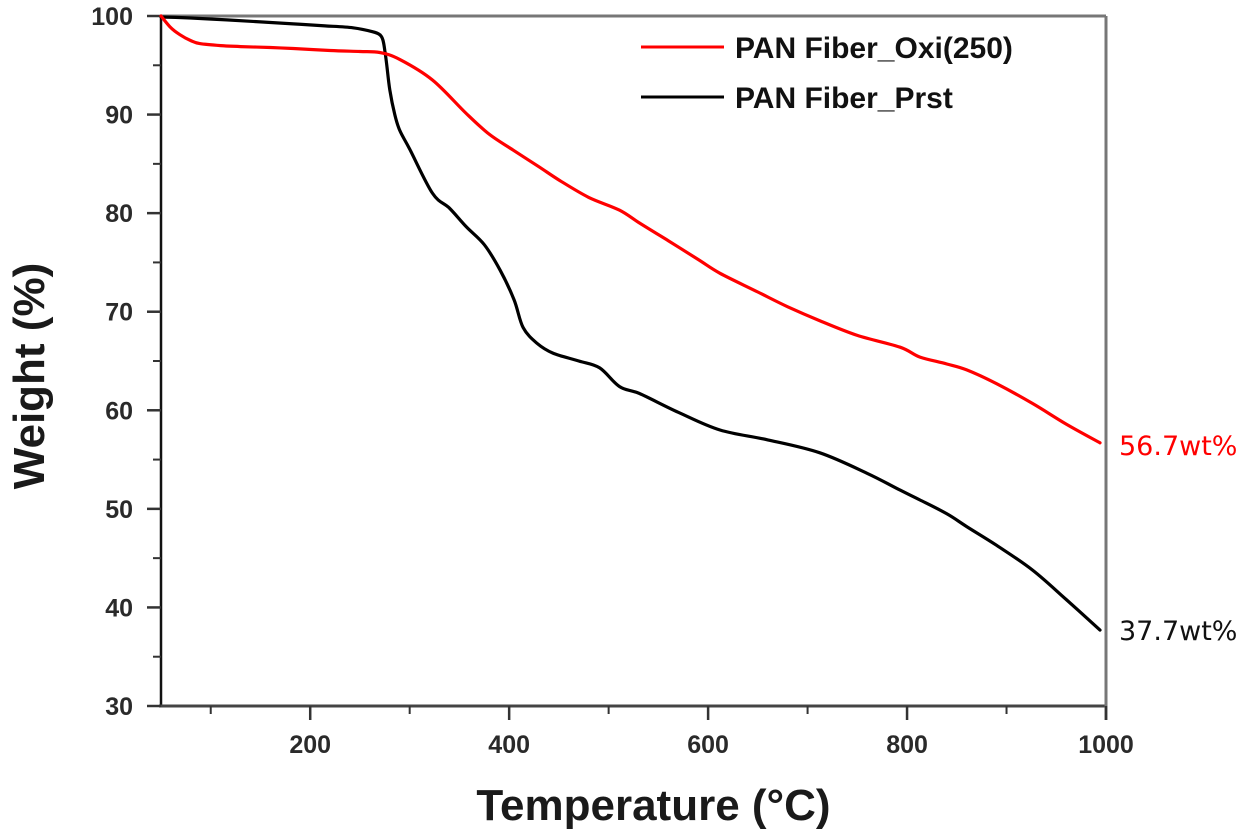 The height and width of the screenshot is (836, 1260). I want to click on x-tick-label: 800, so click(907, 745).